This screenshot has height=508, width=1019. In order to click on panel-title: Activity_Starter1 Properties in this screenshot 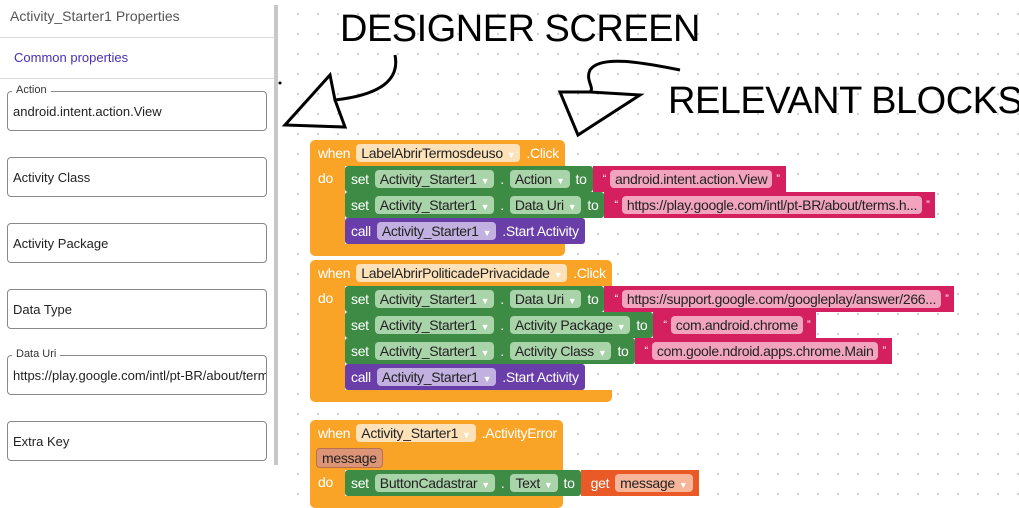, I will do `click(95, 16)`.